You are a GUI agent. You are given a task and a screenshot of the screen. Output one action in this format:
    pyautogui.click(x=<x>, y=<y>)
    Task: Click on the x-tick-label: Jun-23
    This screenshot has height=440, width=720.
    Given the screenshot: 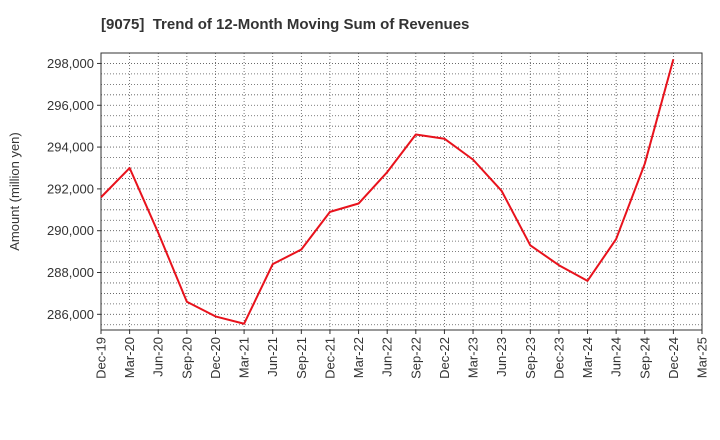 What is the action you would take?
    pyautogui.click(x=501, y=357)
    